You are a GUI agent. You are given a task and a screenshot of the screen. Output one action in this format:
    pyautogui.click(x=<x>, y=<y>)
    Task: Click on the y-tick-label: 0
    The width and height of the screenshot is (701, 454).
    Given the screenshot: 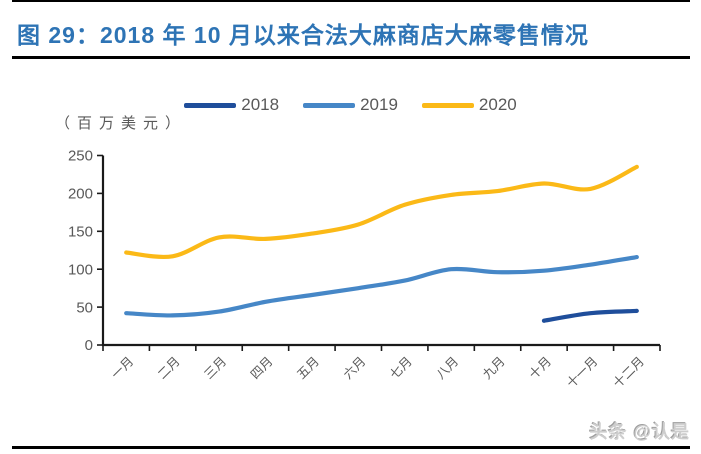 What is the action you would take?
    pyautogui.click(x=89, y=345)
    